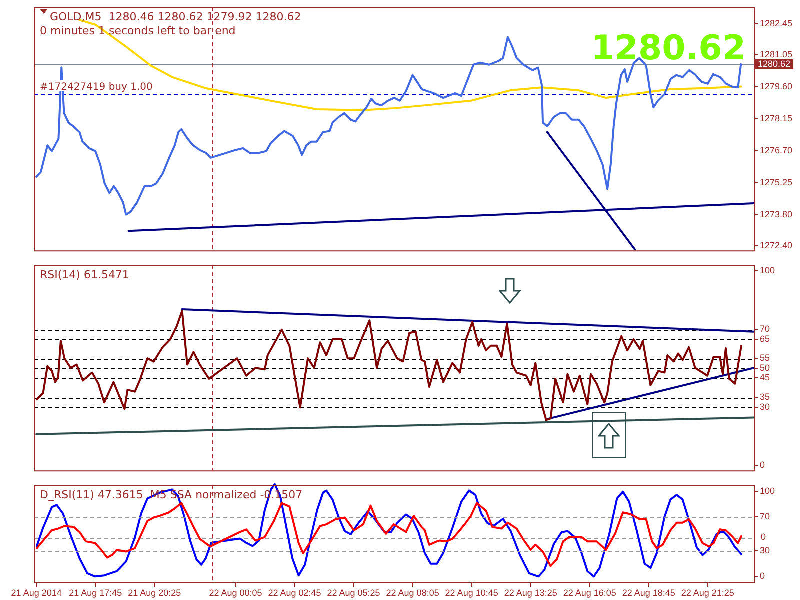 The image size is (800, 600). What do you see at coordinates (765, 377) in the screenshot?
I see `y-tick-label: 45` at bounding box center [765, 377].